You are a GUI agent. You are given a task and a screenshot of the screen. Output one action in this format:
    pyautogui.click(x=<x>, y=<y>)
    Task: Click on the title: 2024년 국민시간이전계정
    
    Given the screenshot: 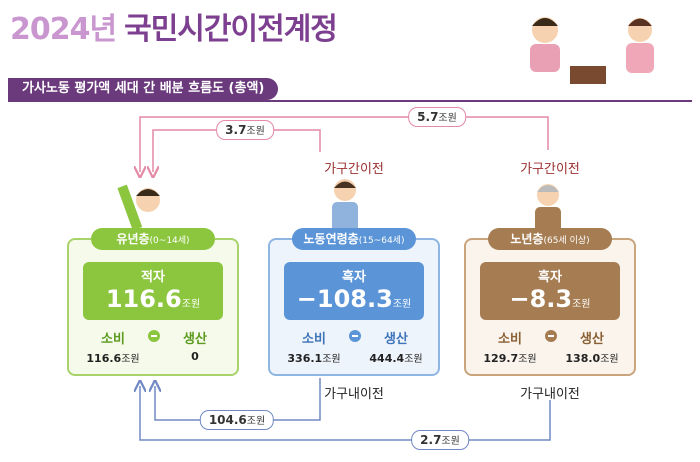 What is the action you would take?
    pyautogui.click(x=174, y=26)
    